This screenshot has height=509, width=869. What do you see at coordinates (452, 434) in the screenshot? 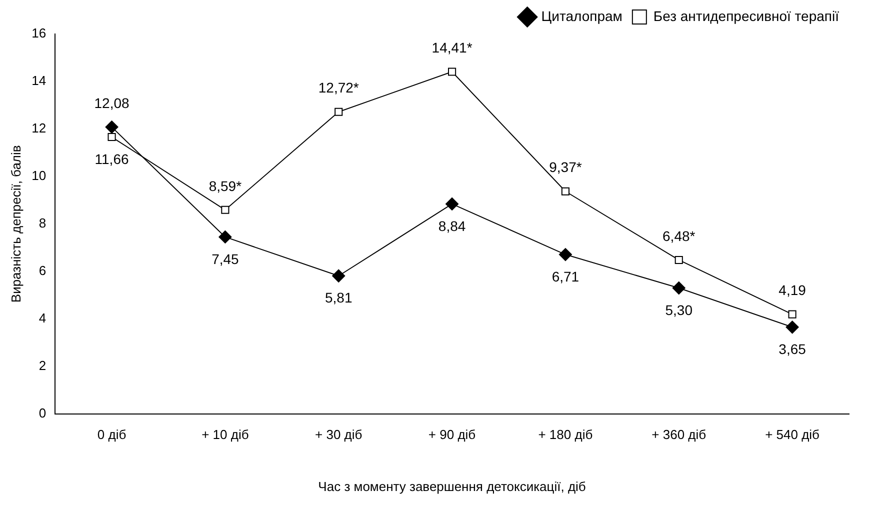
I see `x-tick-label: + 90 діб` at bounding box center [452, 434].